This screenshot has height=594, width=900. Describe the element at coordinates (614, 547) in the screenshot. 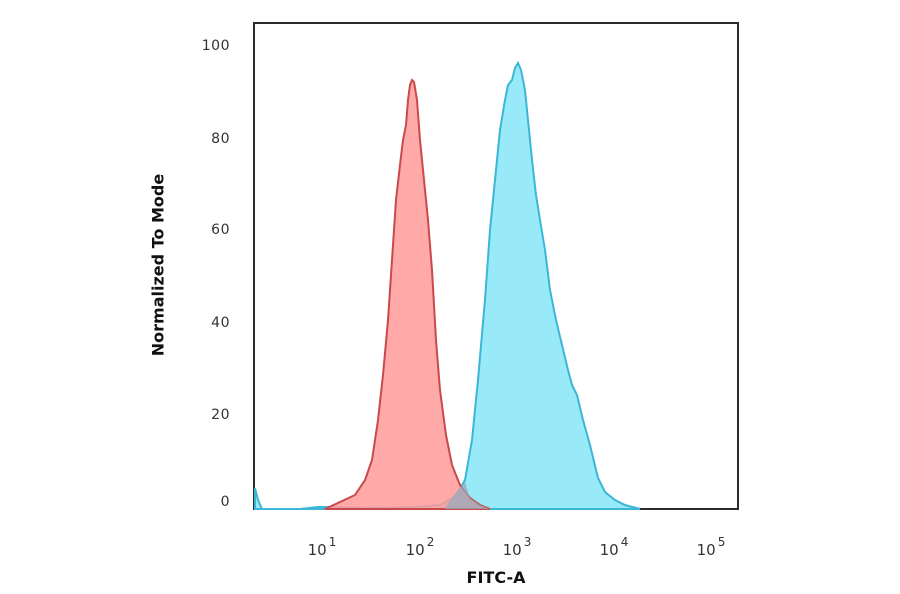

I see `x-tick-10e4: 10 4` at that location.